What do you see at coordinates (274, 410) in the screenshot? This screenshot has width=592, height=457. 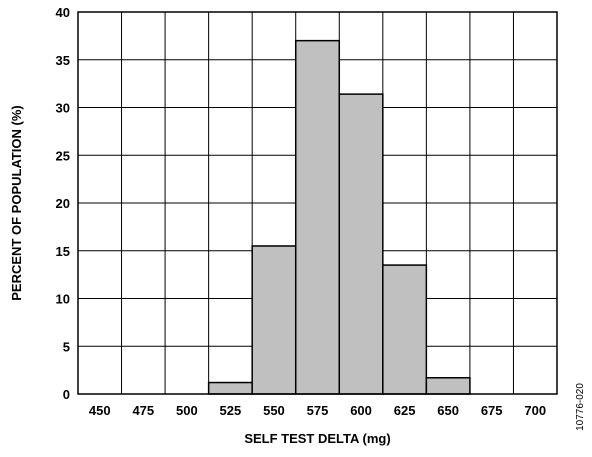 I see `x-tick-label: 550` at bounding box center [274, 410].